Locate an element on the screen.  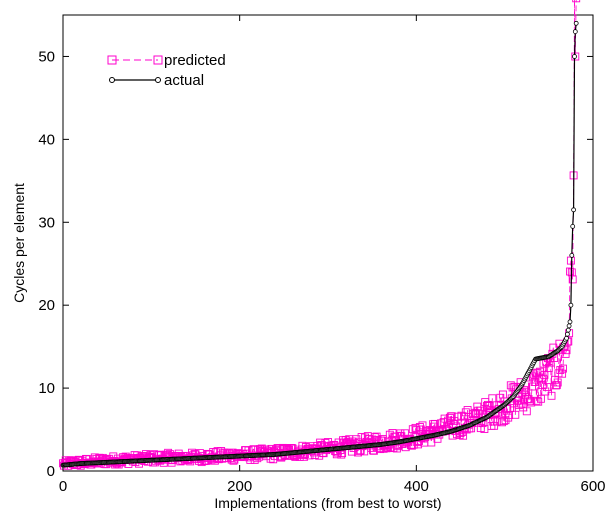
legend-actual-label: actual is located at coordinates (184, 80).